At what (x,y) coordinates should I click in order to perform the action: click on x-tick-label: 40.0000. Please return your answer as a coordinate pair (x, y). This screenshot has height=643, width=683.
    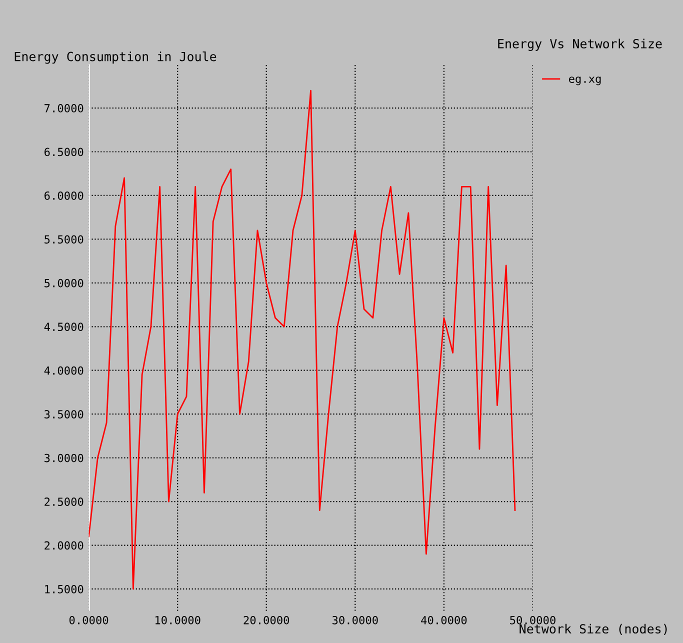
    Looking at the image, I should click on (444, 620).